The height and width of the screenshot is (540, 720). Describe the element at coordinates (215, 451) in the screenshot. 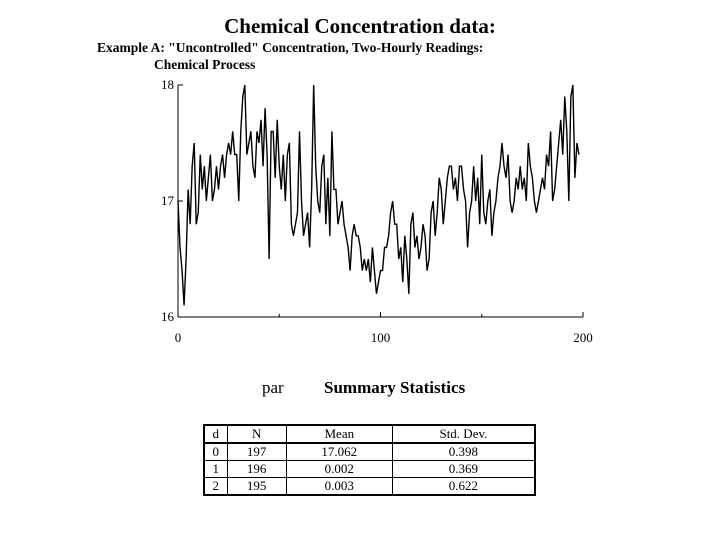

I see `table-cell: 0` at that location.